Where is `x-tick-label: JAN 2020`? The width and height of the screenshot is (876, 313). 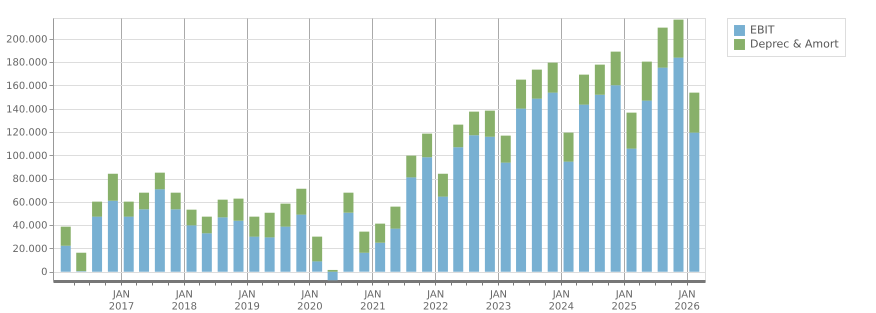 x-tick-label: JAN 2020 is located at coordinates (310, 301).